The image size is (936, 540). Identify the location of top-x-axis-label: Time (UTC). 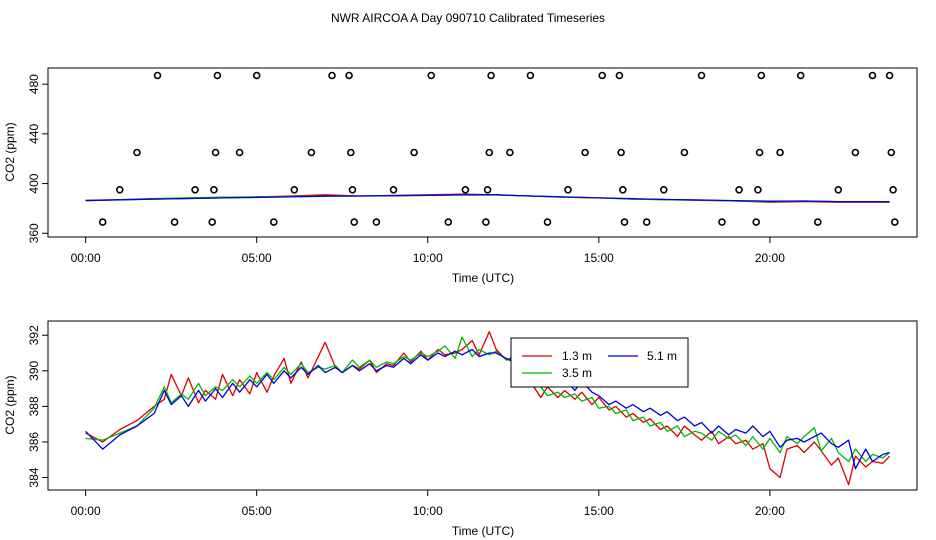
(483, 278).